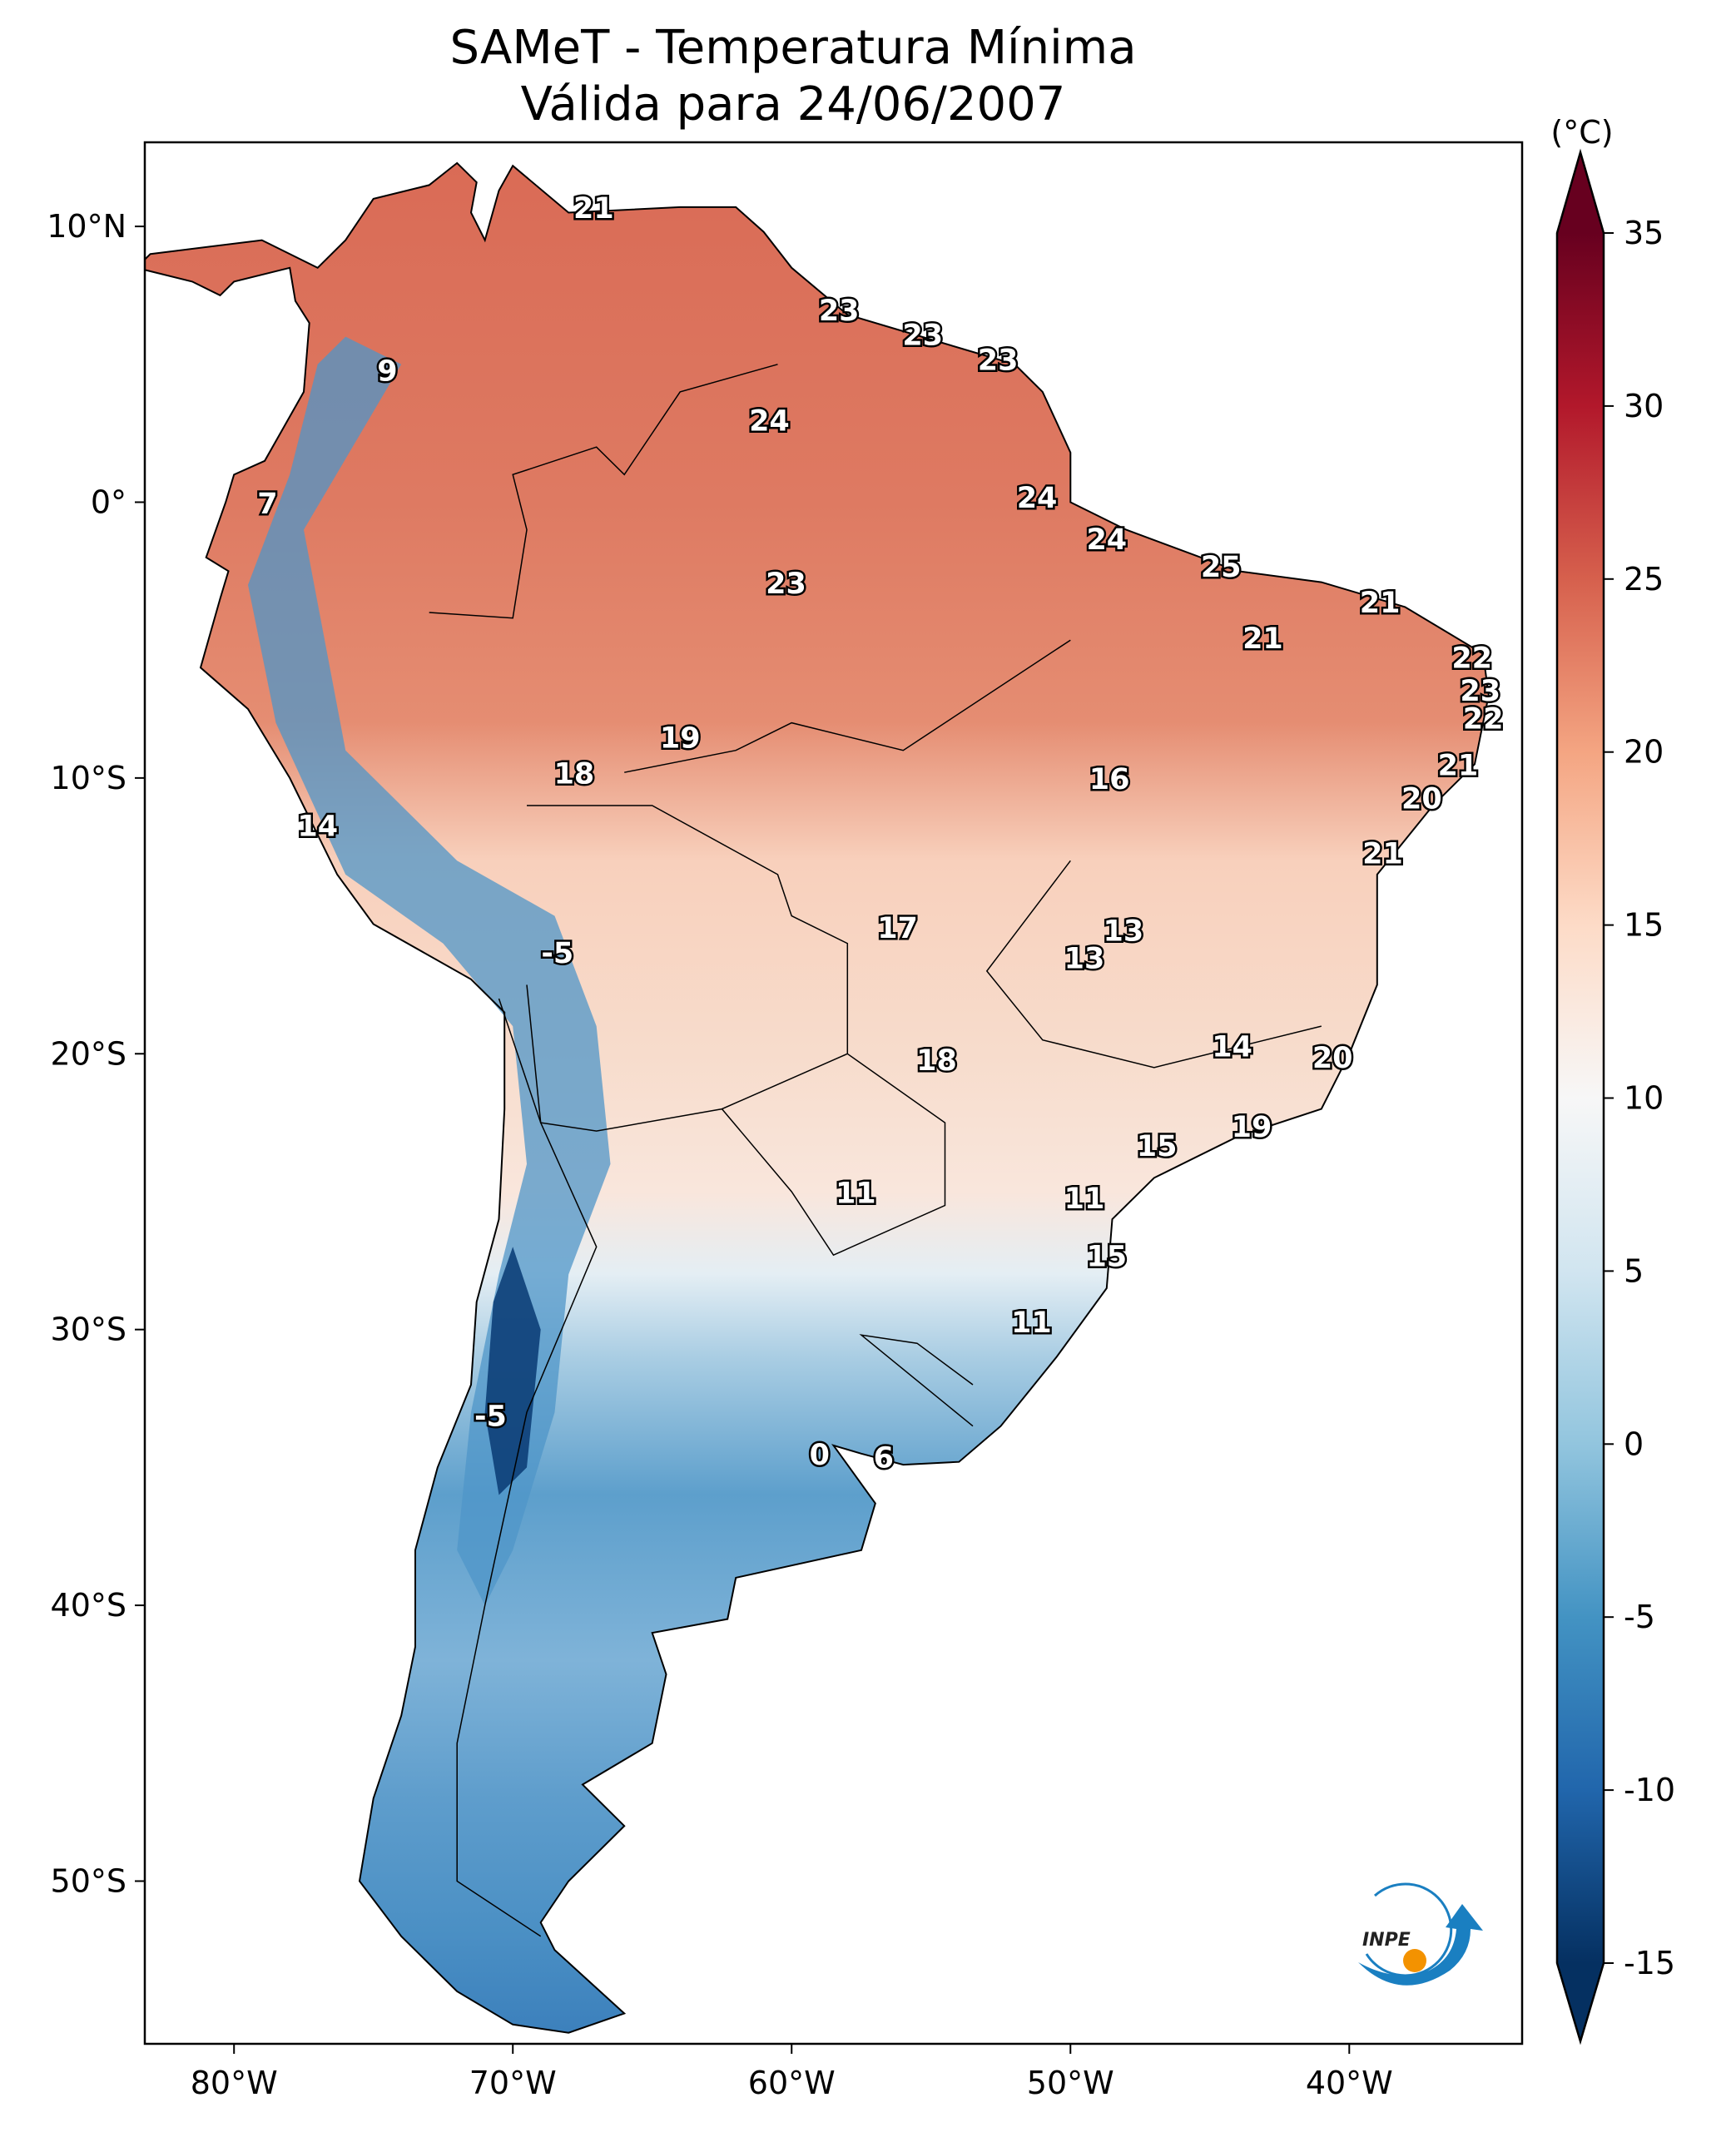  I want to click on y-tick-label: 10°N, so click(86, 226).